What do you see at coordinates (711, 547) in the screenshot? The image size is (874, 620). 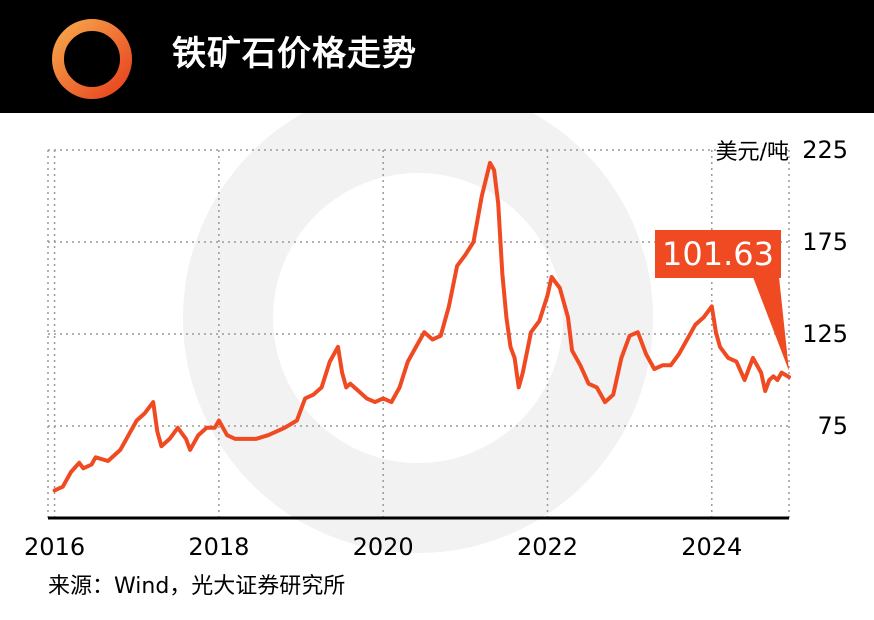 I see `x-tick-label: 2024` at bounding box center [711, 547].